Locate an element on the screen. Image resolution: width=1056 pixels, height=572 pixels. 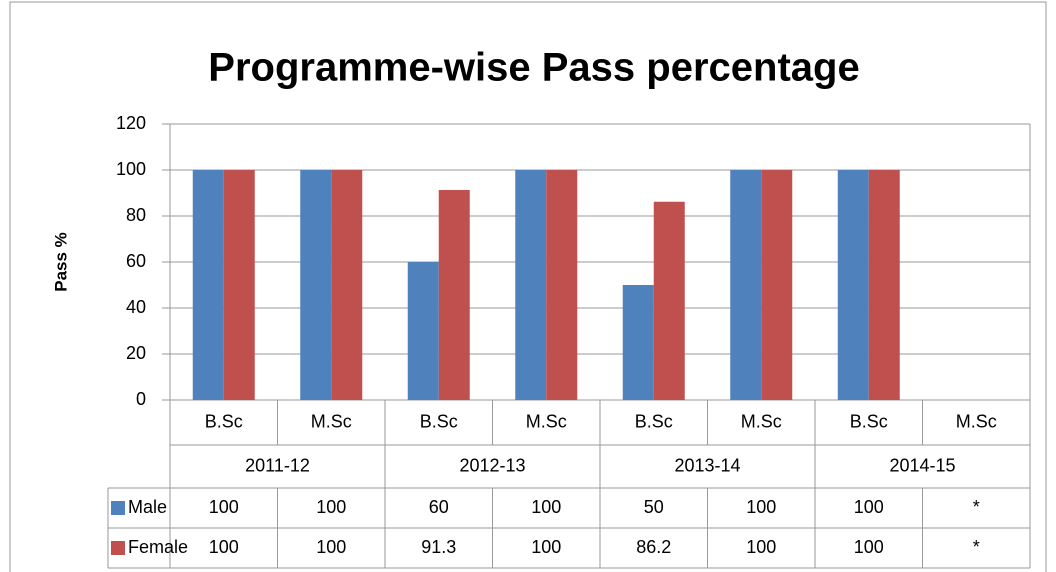
group-label: 2013-14 is located at coordinates (707, 465).